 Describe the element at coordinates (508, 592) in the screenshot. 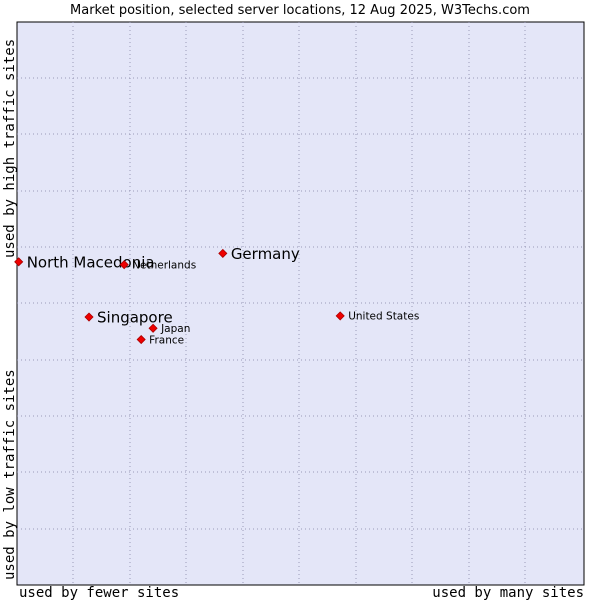

I see `x-axis-label-high: used by many sites` at that location.